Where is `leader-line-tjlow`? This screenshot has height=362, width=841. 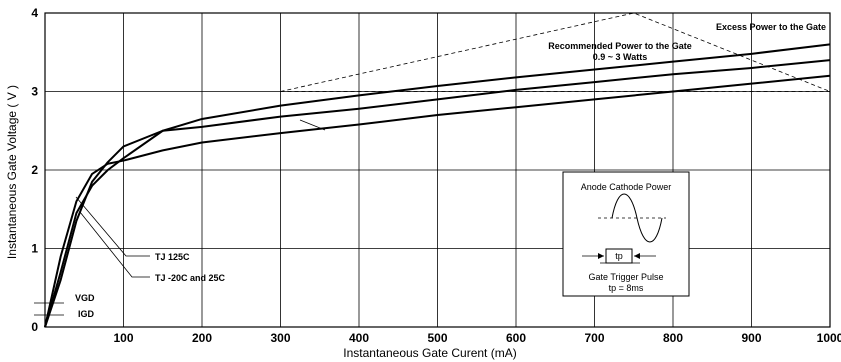 leader-line-tjlow is located at coordinates (114, 244).